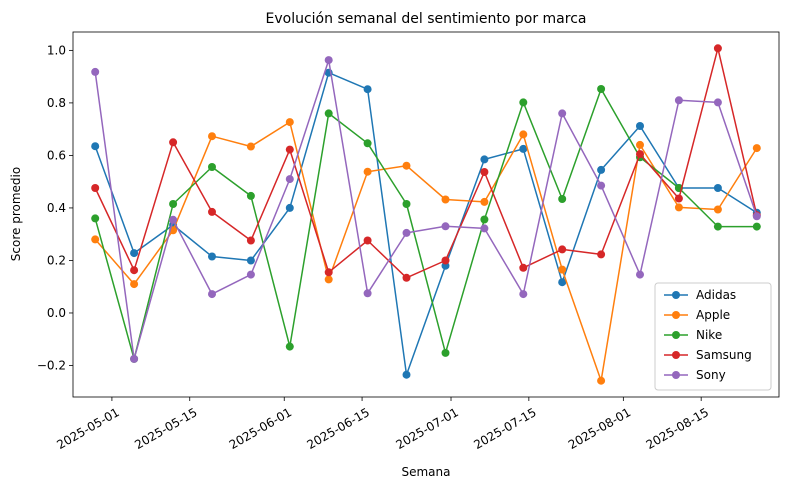 This screenshot has height=490, width=790. What do you see at coordinates (165, 428) in the screenshot?
I see `x-tick-label: 2025-05-15` at bounding box center [165, 428].